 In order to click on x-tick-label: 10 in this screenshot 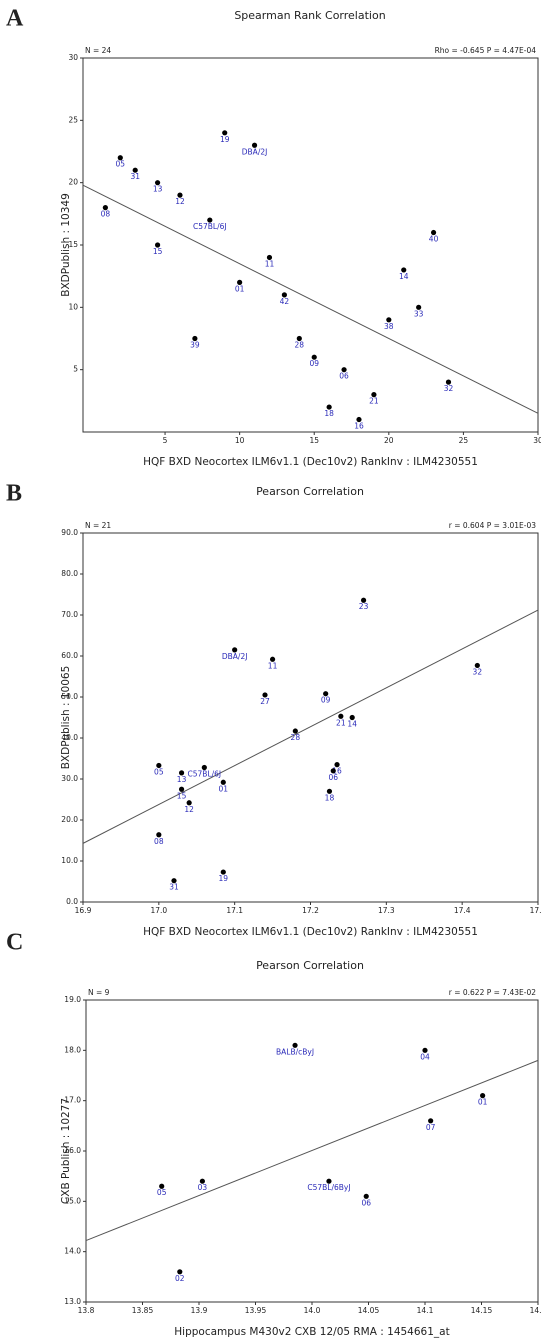, I will do `click(240, 440)`.